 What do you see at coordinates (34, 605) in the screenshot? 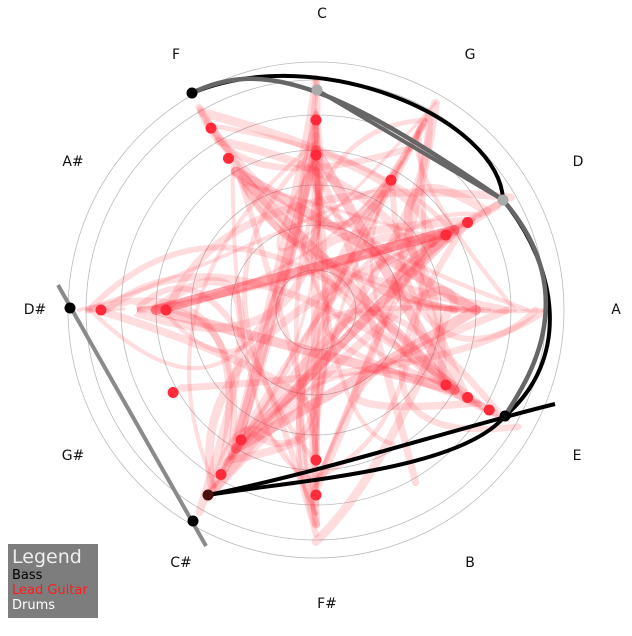
I see `legend-item-drums: Drums` at bounding box center [34, 605].